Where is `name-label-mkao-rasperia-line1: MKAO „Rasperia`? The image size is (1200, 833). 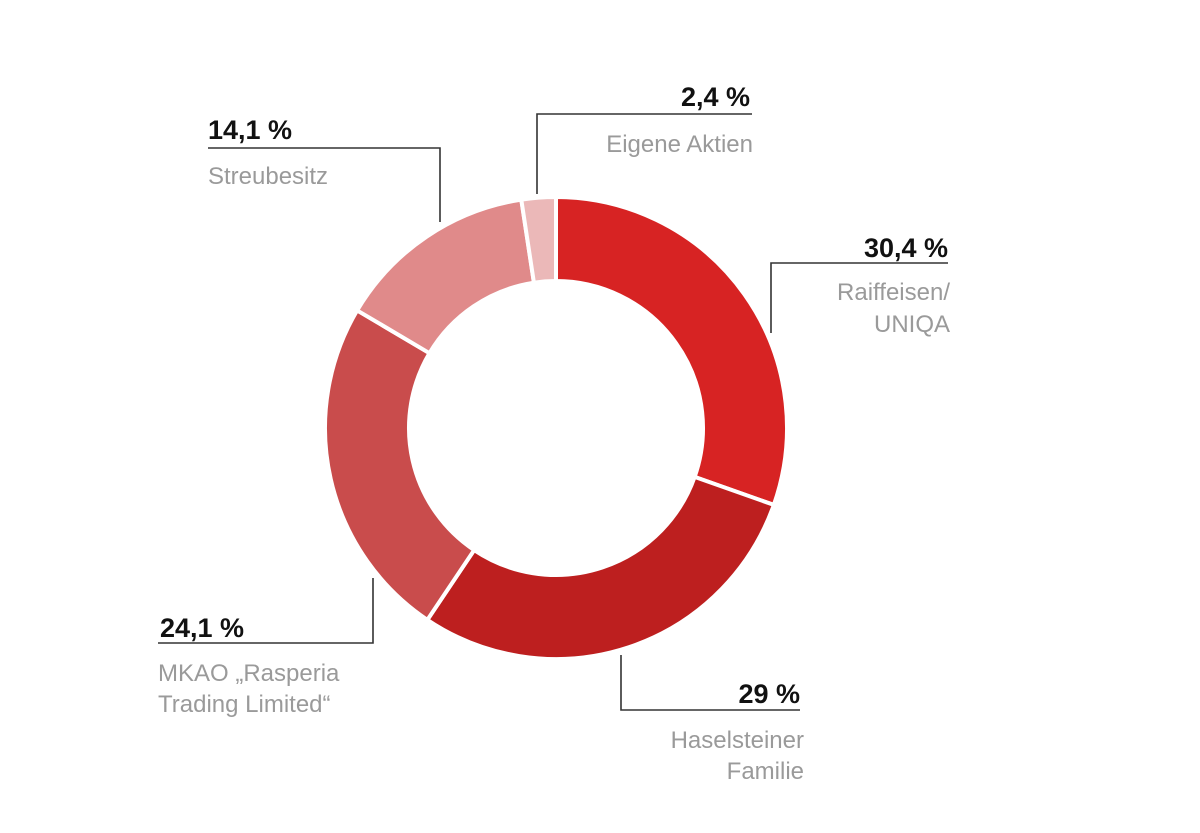 name-label-mkao-rasperia-line1: MKAO „Rasperia is located at coordinates (249, 673).